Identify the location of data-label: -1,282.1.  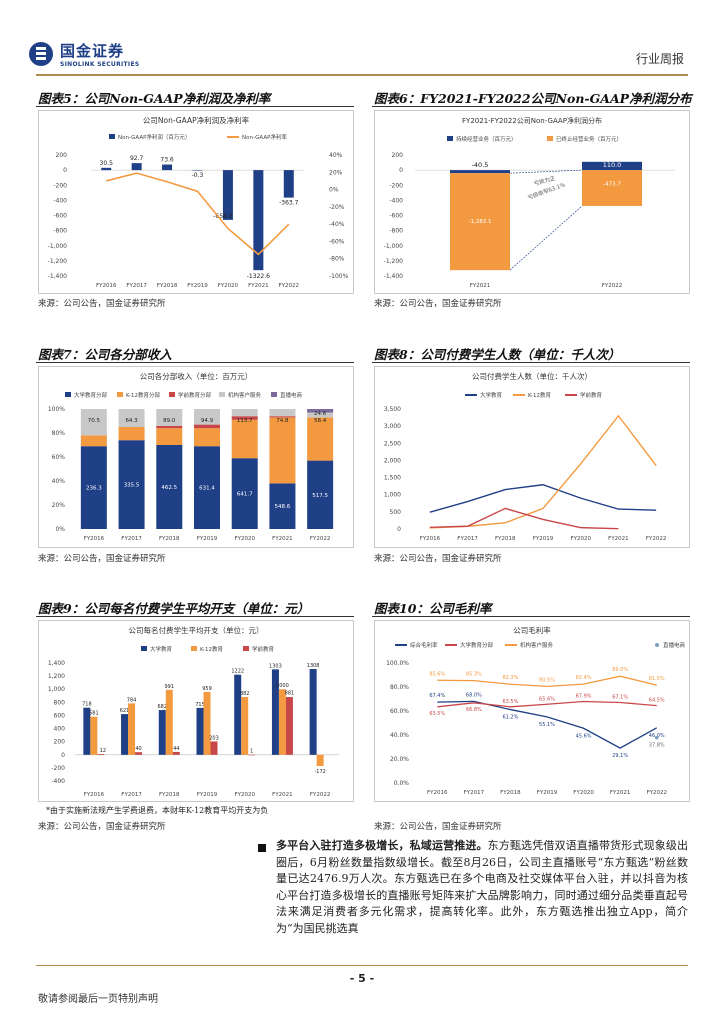
(480, 222).